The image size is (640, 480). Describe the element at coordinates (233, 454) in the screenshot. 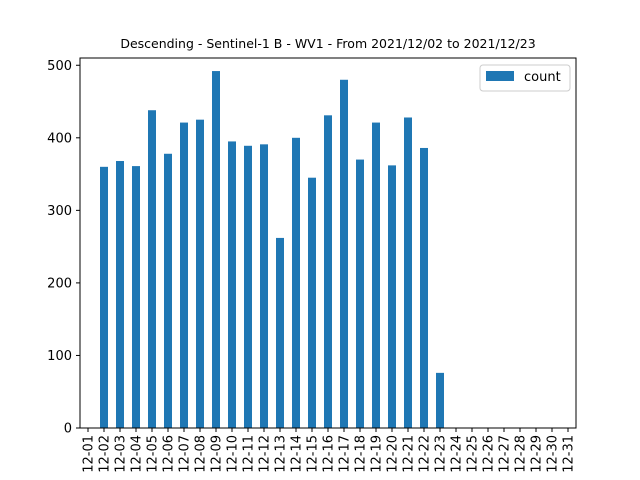

I see `x-tick-label-12-10: 12-10` at that location.